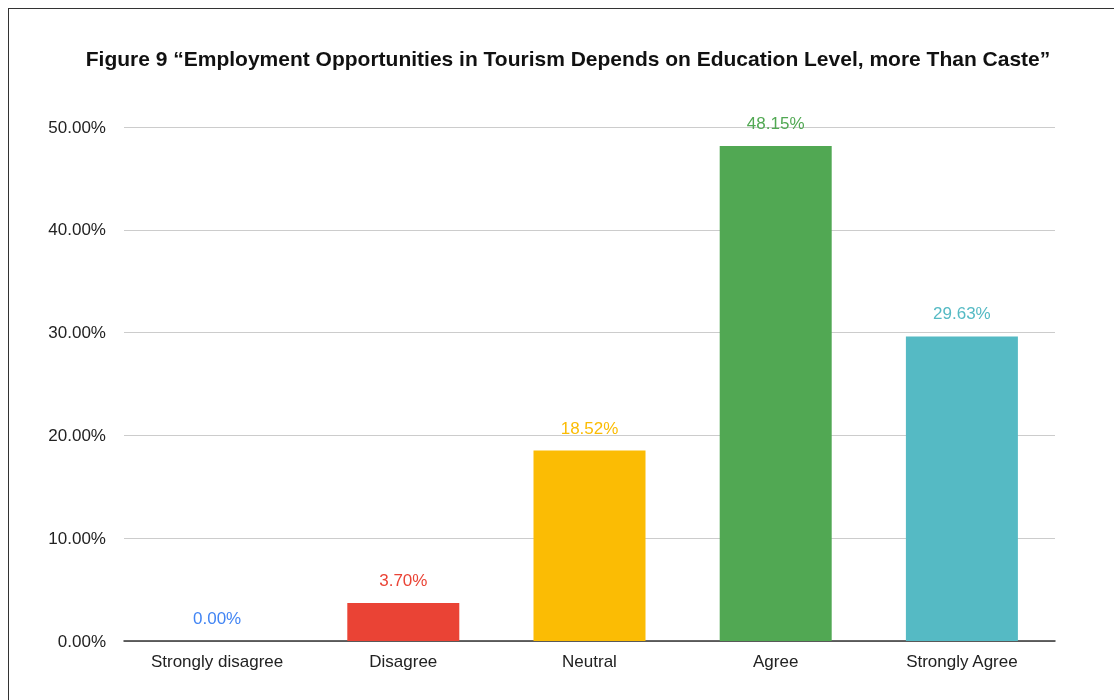 This screenshot has height=700, width=1114. I want to click on x-tick-label: Strongly disagree, so click(217, 661).